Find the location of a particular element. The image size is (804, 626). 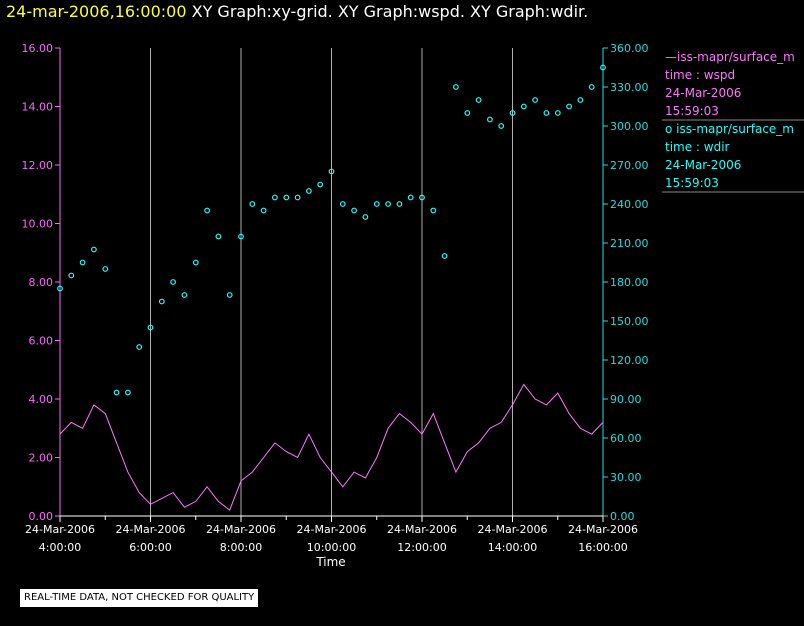

right-tick-label: 360.00 is located at coordinates (629, 48).